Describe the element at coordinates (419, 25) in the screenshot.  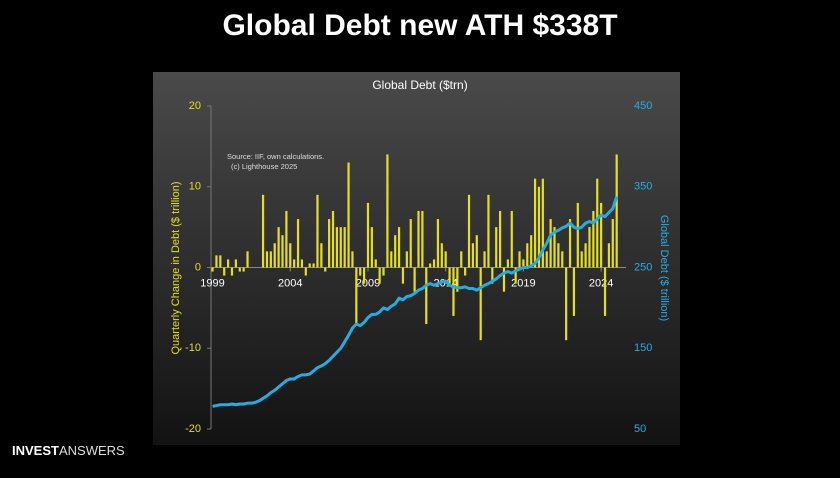
I see `slide-title: Global Debt new ATH $338T` at that location.